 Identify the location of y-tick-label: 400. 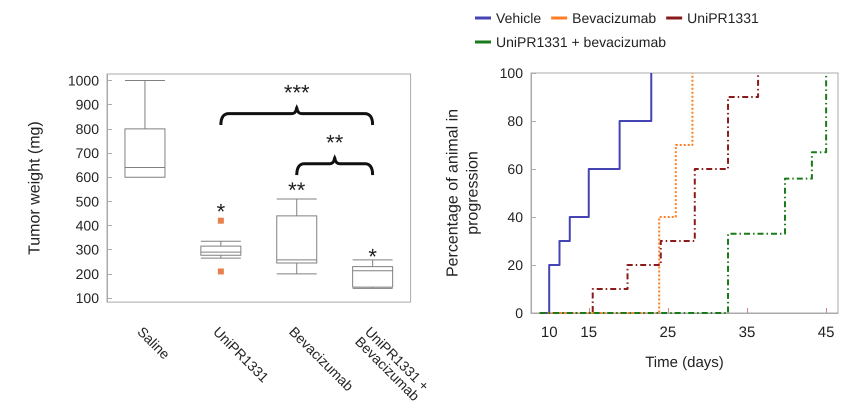
(88, 226).